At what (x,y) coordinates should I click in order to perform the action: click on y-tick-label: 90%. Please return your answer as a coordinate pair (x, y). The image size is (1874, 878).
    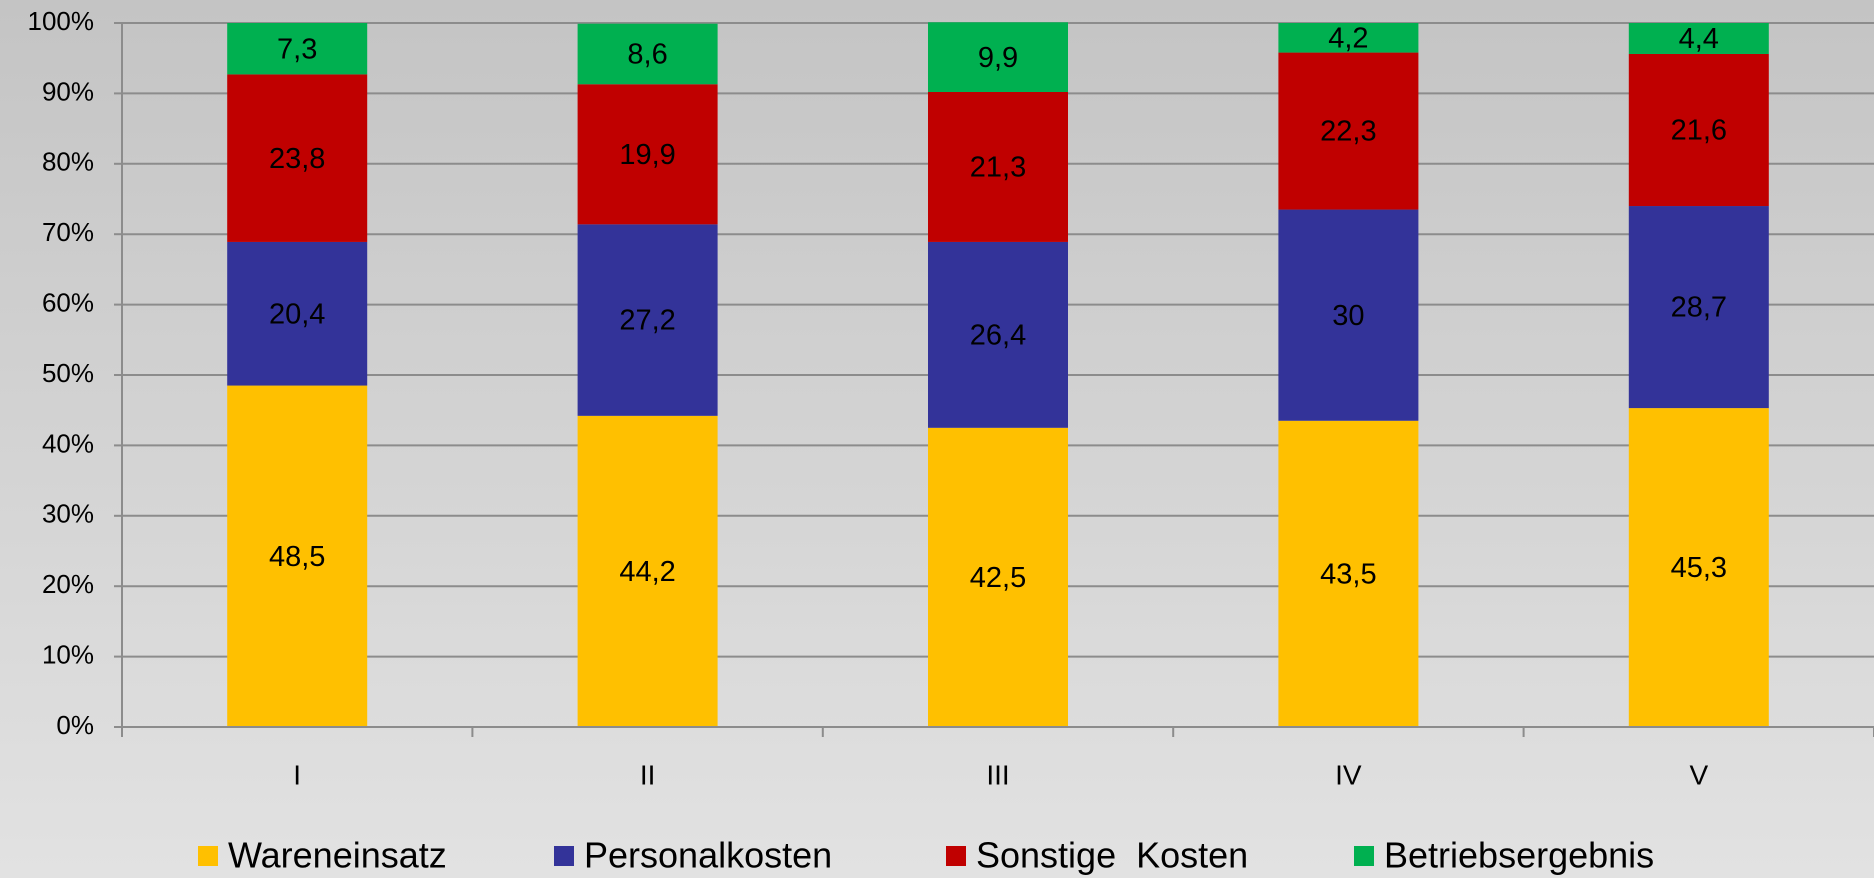
    Looking at the image, I should click on (68, 91).